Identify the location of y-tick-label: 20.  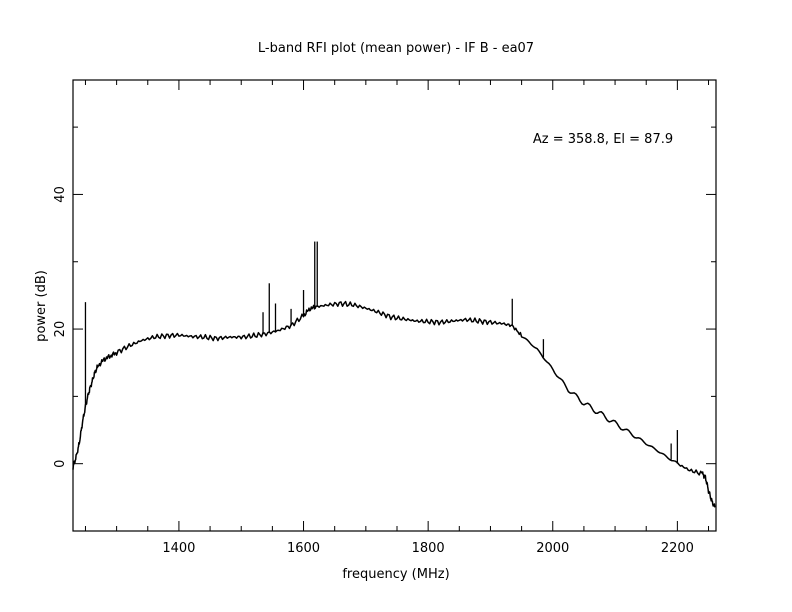
(60, 329).